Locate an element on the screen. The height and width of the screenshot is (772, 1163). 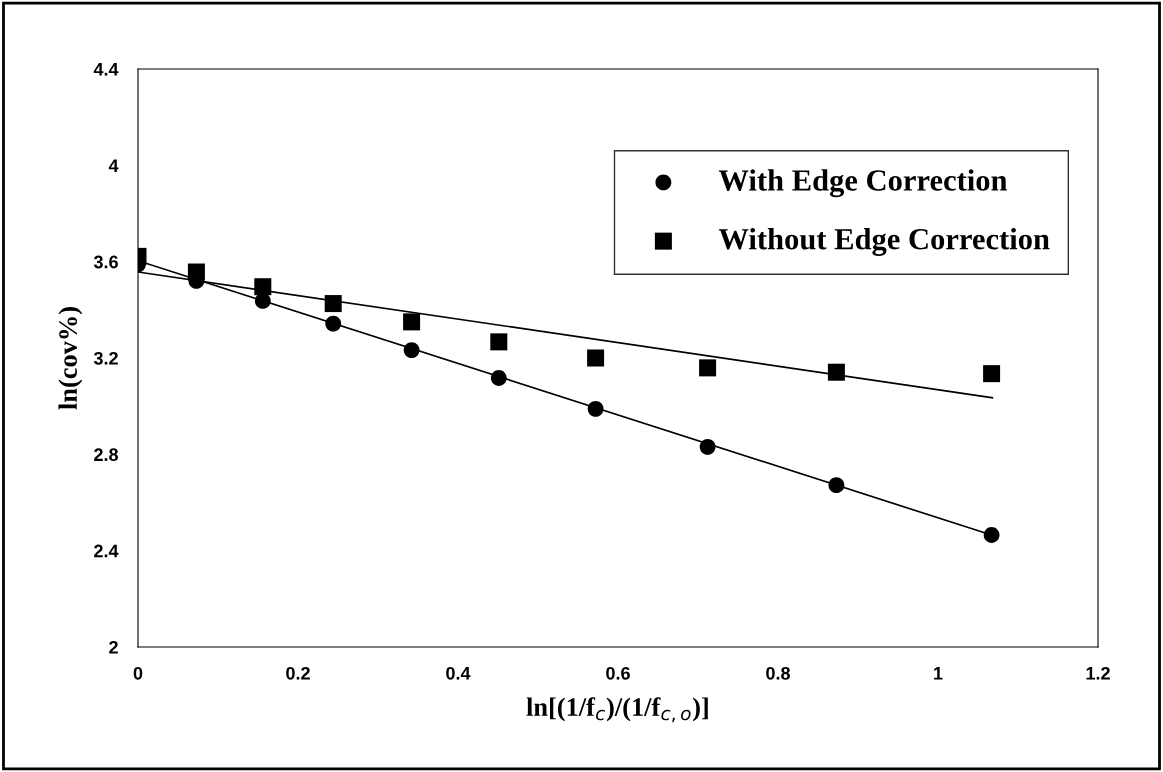
x-tick-label: 0.8 is located at coordinates (778, 673).